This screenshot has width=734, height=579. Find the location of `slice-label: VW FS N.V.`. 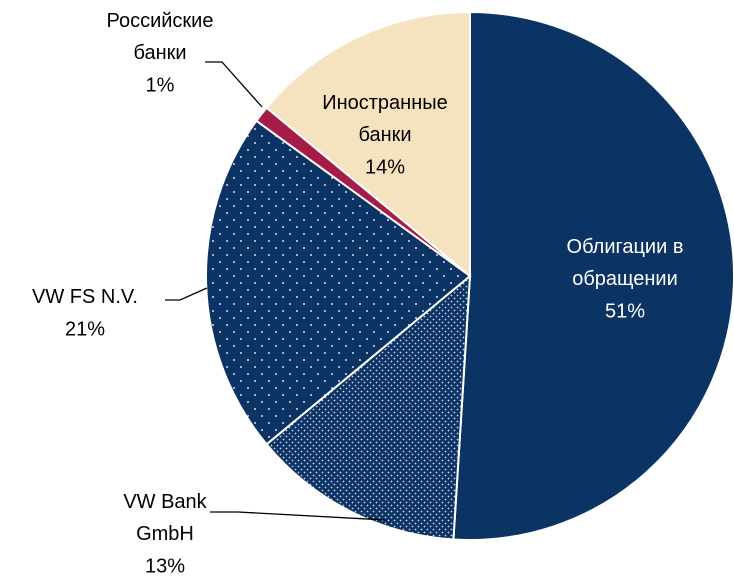

slice-label: VW FS N.V. is located at coordinates (85, 297).